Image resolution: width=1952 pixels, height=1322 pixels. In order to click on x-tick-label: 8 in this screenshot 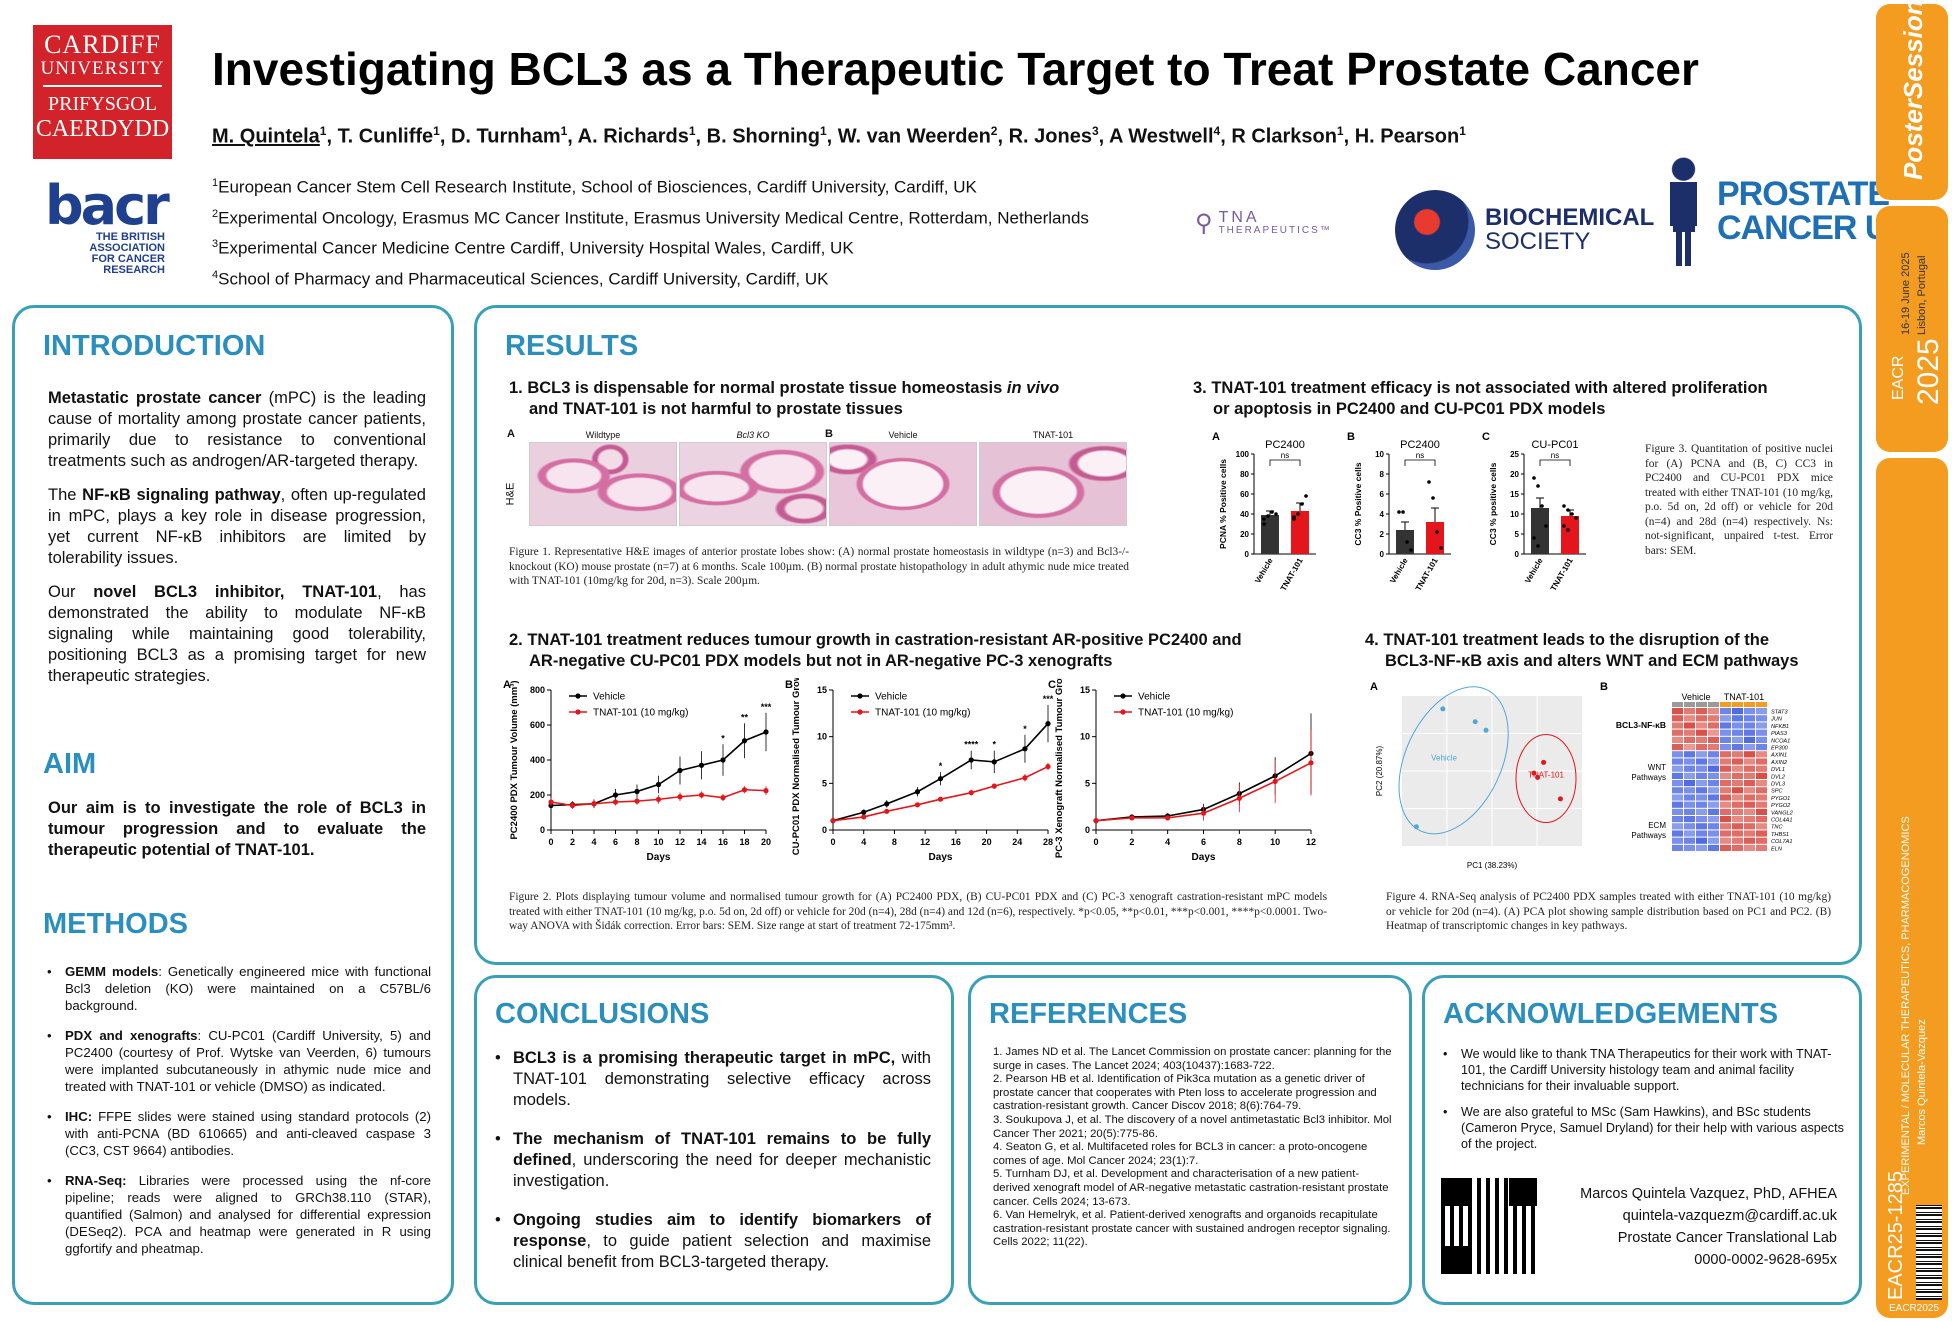, I will do `click(636, 842)`.